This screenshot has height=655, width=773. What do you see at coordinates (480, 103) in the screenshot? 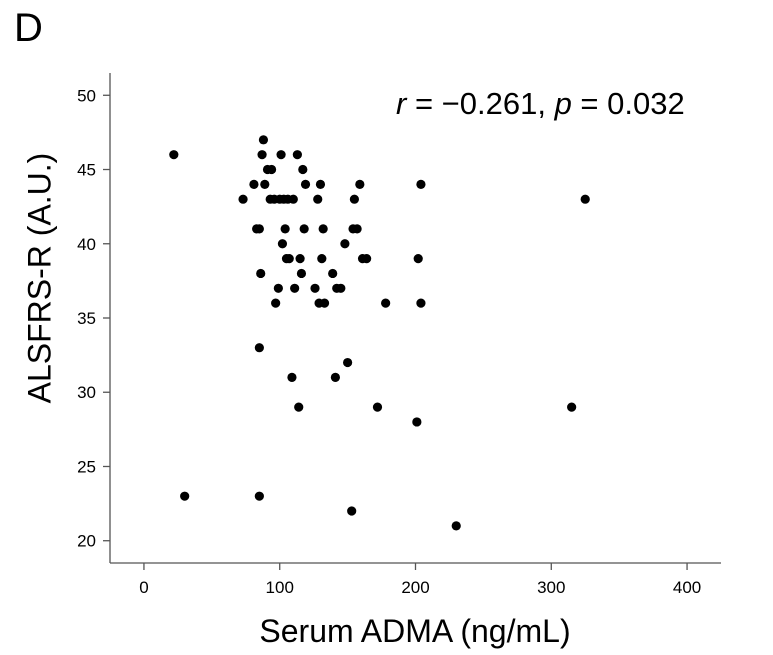
I see `r-value: = −0.261,` at bounding box center [480, 103].